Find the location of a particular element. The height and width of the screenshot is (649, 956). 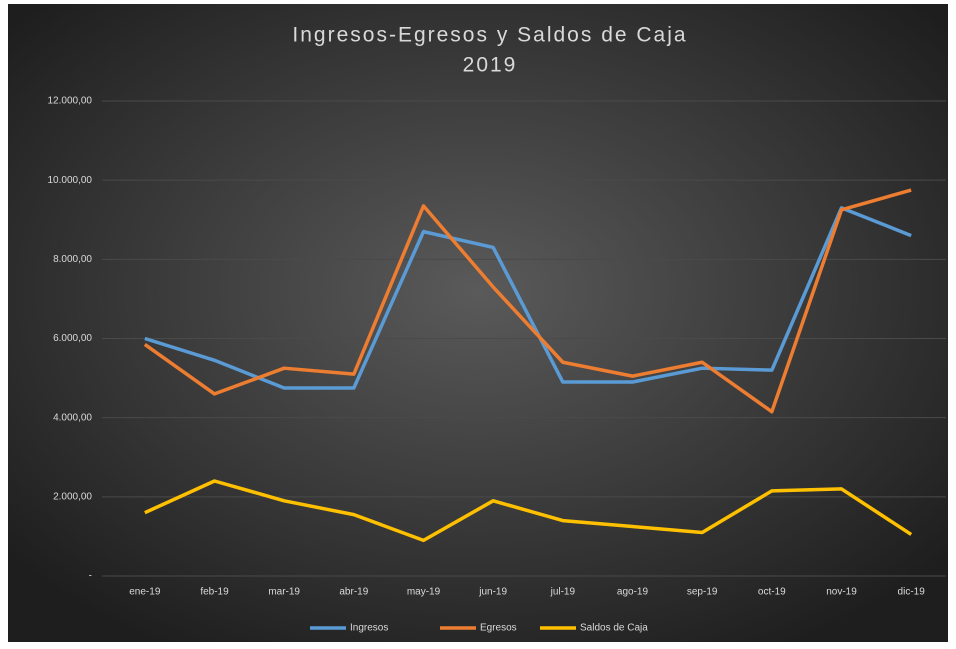

x-tick-label: feb-19 is located at coordinates (214, 592).